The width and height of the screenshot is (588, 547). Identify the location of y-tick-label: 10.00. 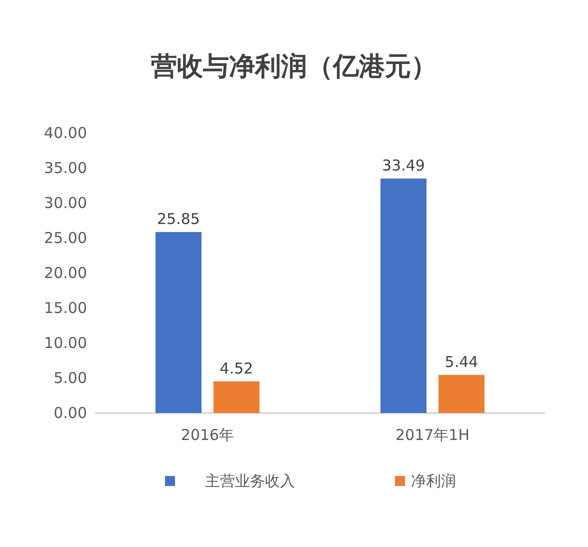
(65, 343).